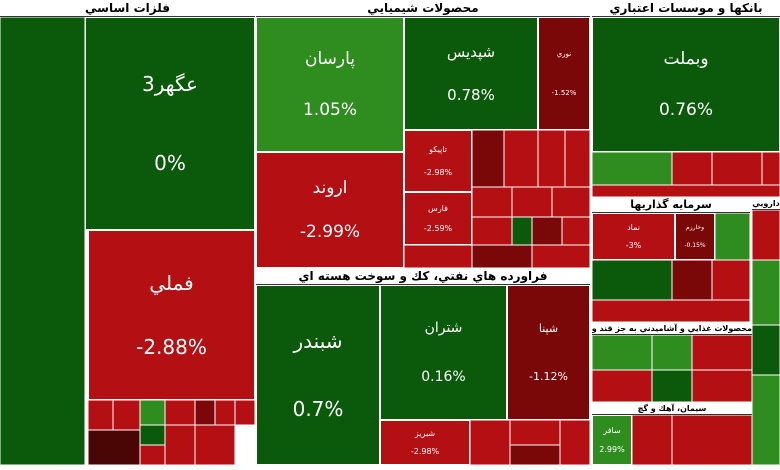 The image size is (780, 470). I want to click on stock-name: فملي, so click(171, 283).